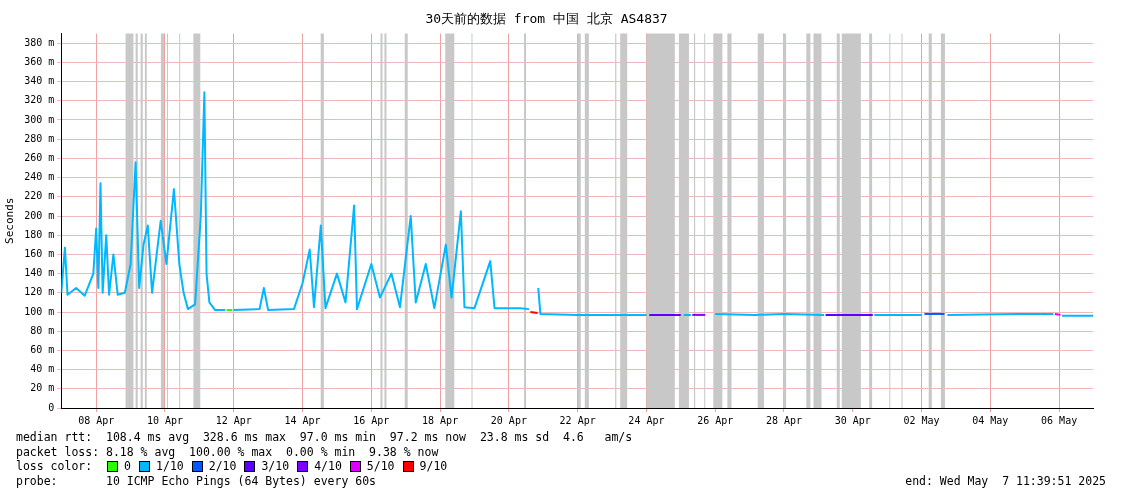  What do you see at coordinates (228, 451) in the screenshot?
I see `text: packet loss: 8.18 % avg 100.00 % max 0.00 % min 9.38 % now` at bounding box center [228, 451].